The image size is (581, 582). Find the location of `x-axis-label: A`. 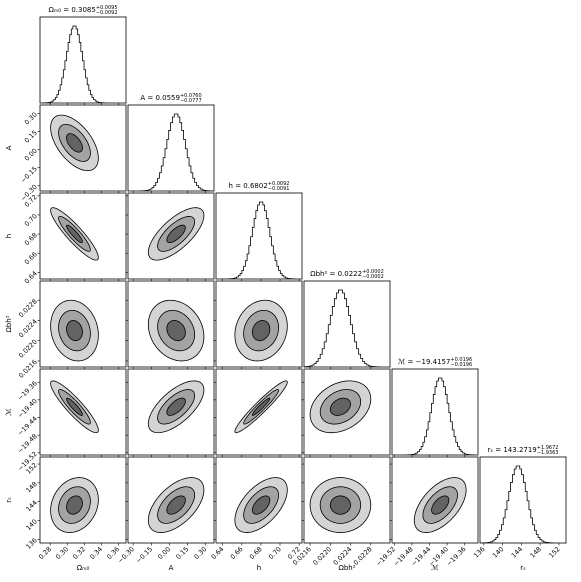

x-axis-label: A is located at coordinates (171, 568).